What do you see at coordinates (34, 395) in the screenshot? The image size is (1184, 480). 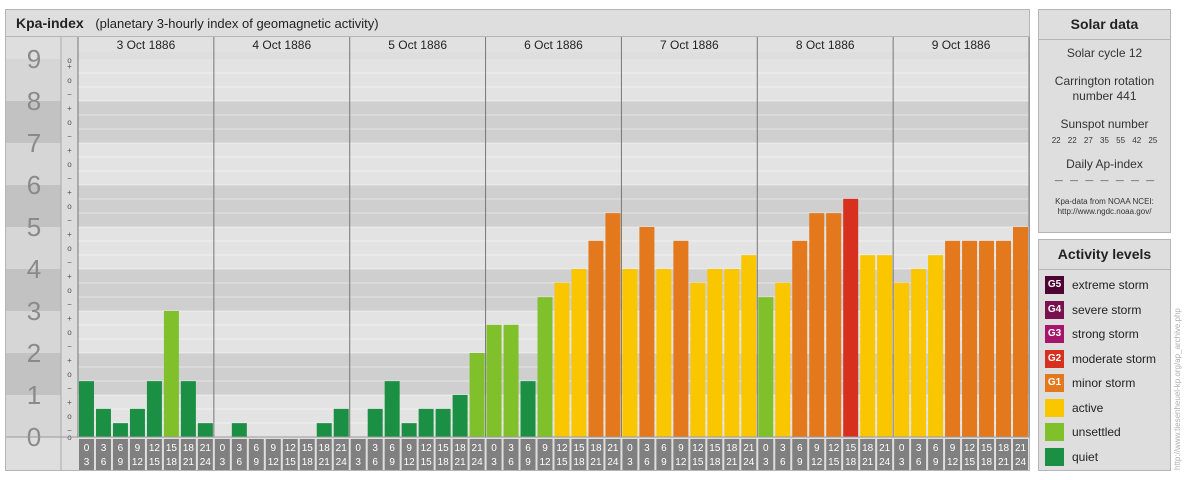 I see `y-major-label-1: 1` at bounding box center [34, 395].